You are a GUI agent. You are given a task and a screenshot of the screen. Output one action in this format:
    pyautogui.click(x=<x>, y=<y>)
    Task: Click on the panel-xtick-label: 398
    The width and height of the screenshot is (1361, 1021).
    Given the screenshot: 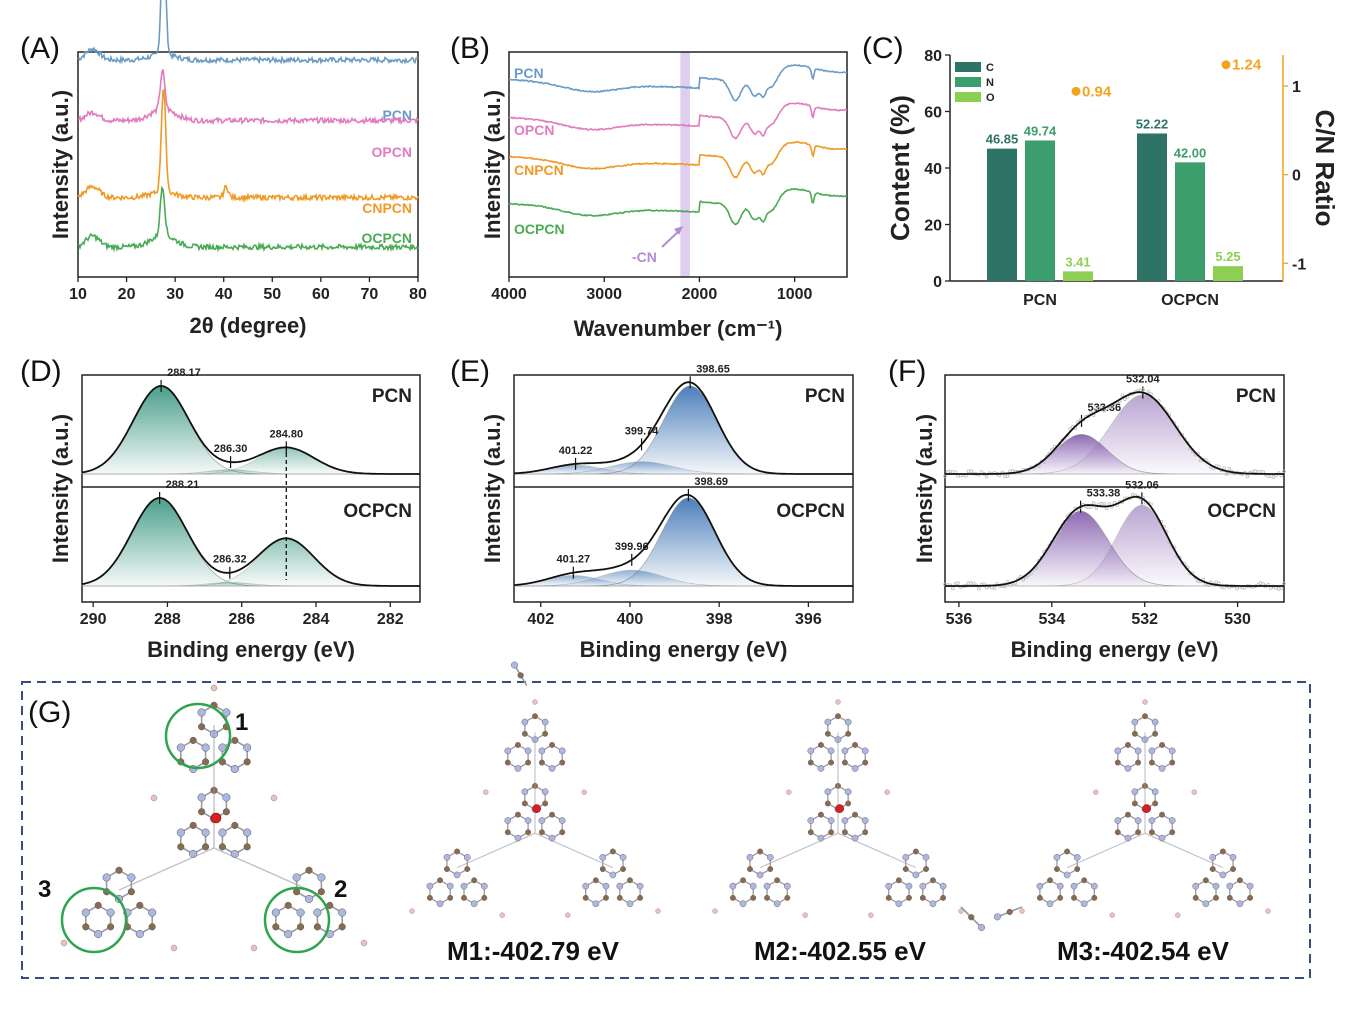 What is the action you would take?
    pyautogui.click(x=719, y=619)
    